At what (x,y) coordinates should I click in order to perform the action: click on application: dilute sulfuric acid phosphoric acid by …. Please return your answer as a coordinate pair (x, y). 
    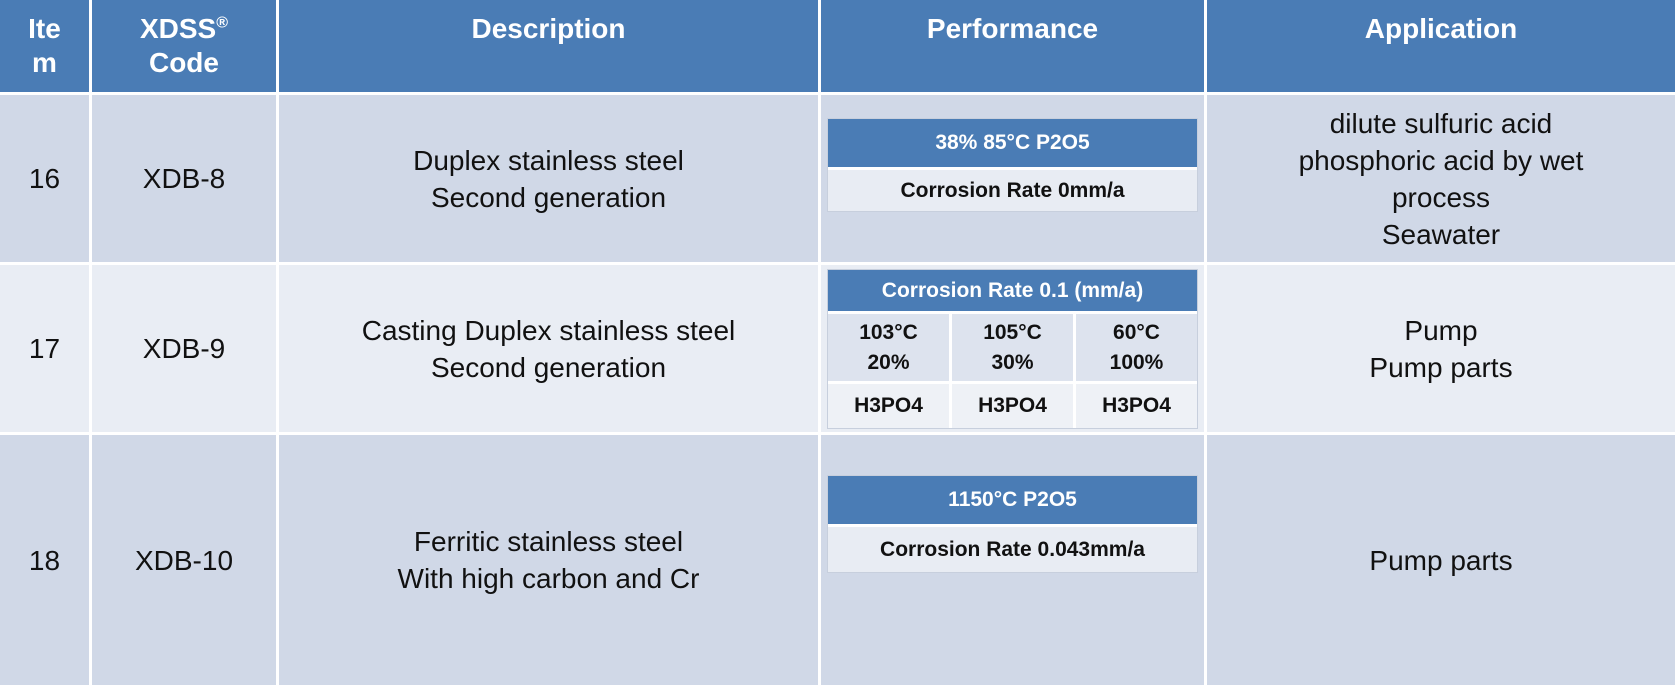
    Looking at the image, I should click on (1441, 178).